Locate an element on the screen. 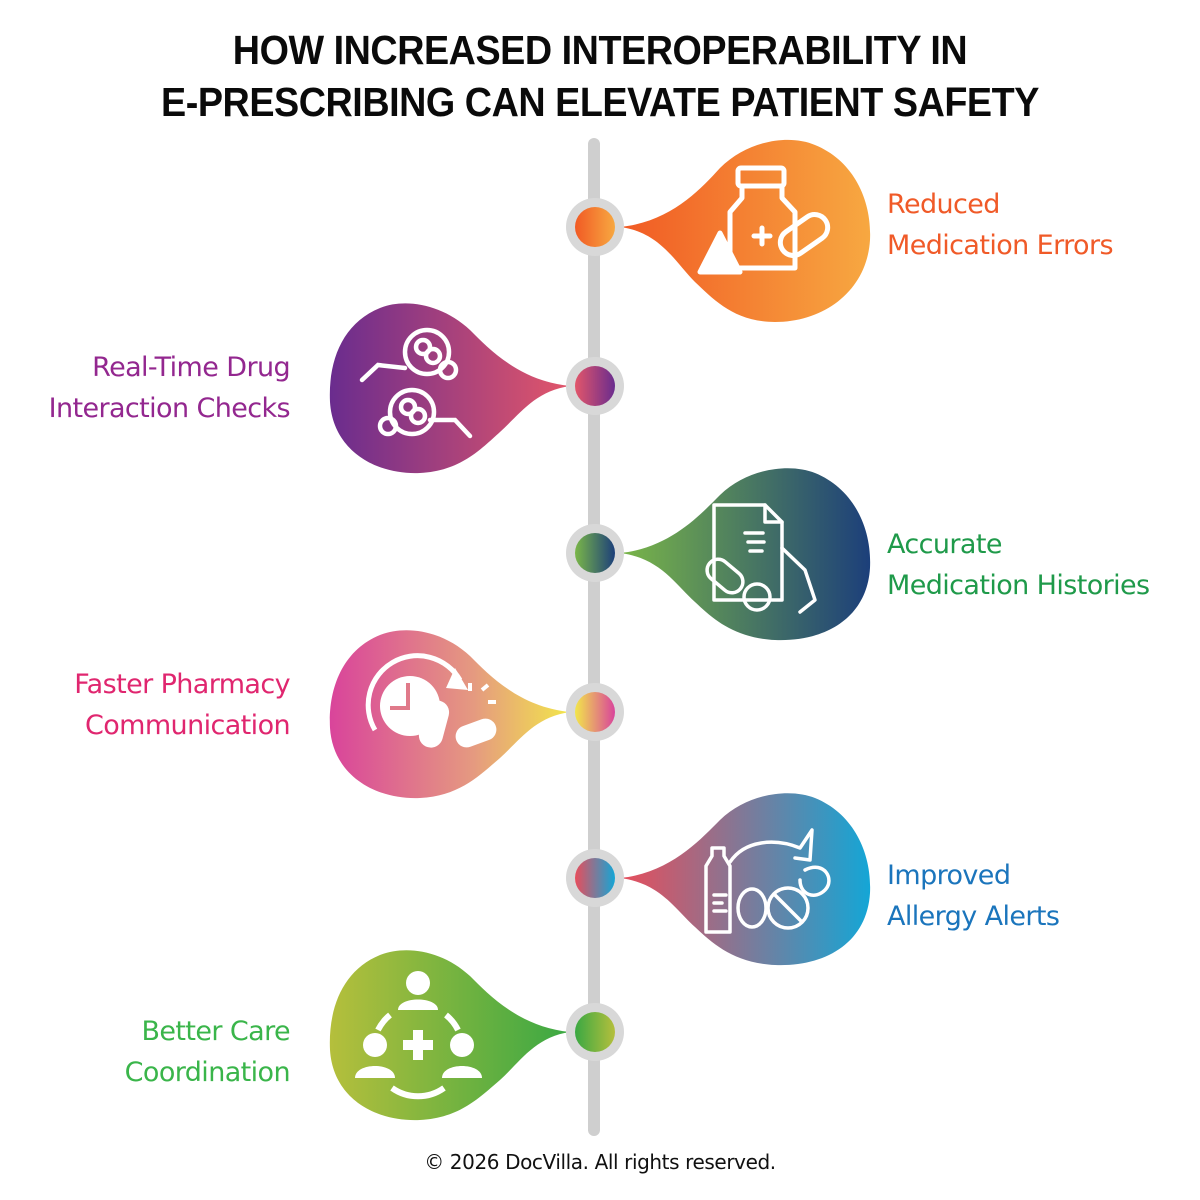 This screenshot has height=1200, width=1200. prescription-hand-icon is located at coordinates (761, 558).